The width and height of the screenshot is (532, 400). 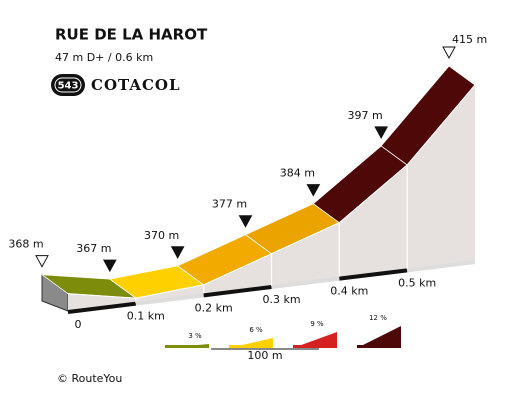 I want to click on scale-label: 100 m, so click(x=264, y=355).